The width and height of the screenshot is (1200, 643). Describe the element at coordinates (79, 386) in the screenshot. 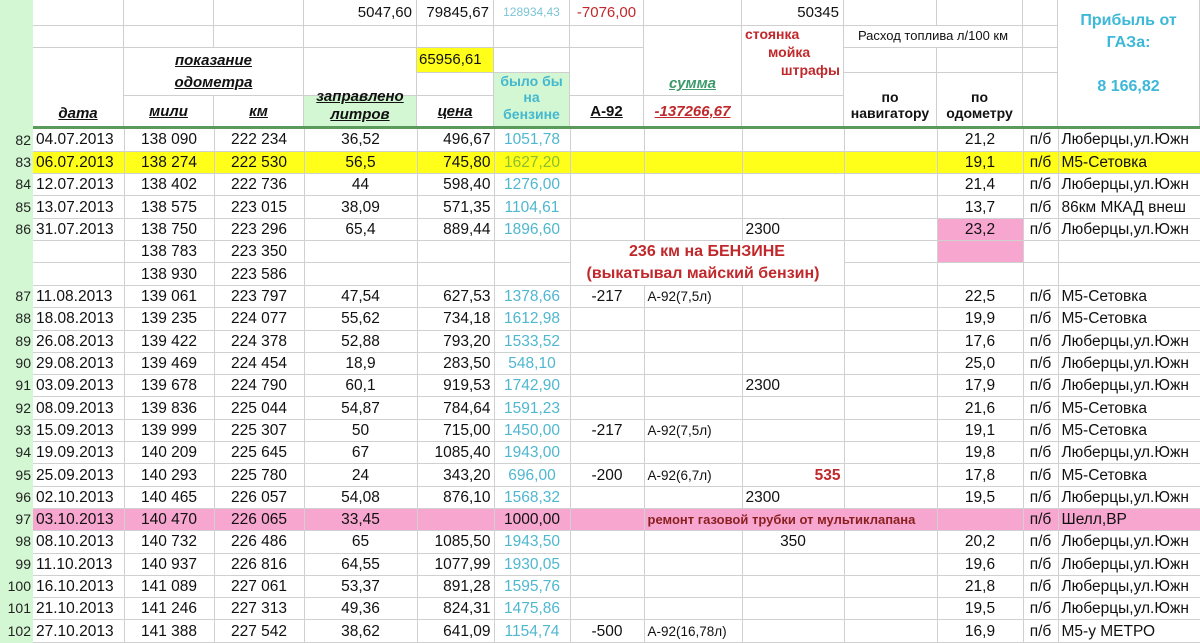

I see `date-cell: 03.09.2013` at that location.